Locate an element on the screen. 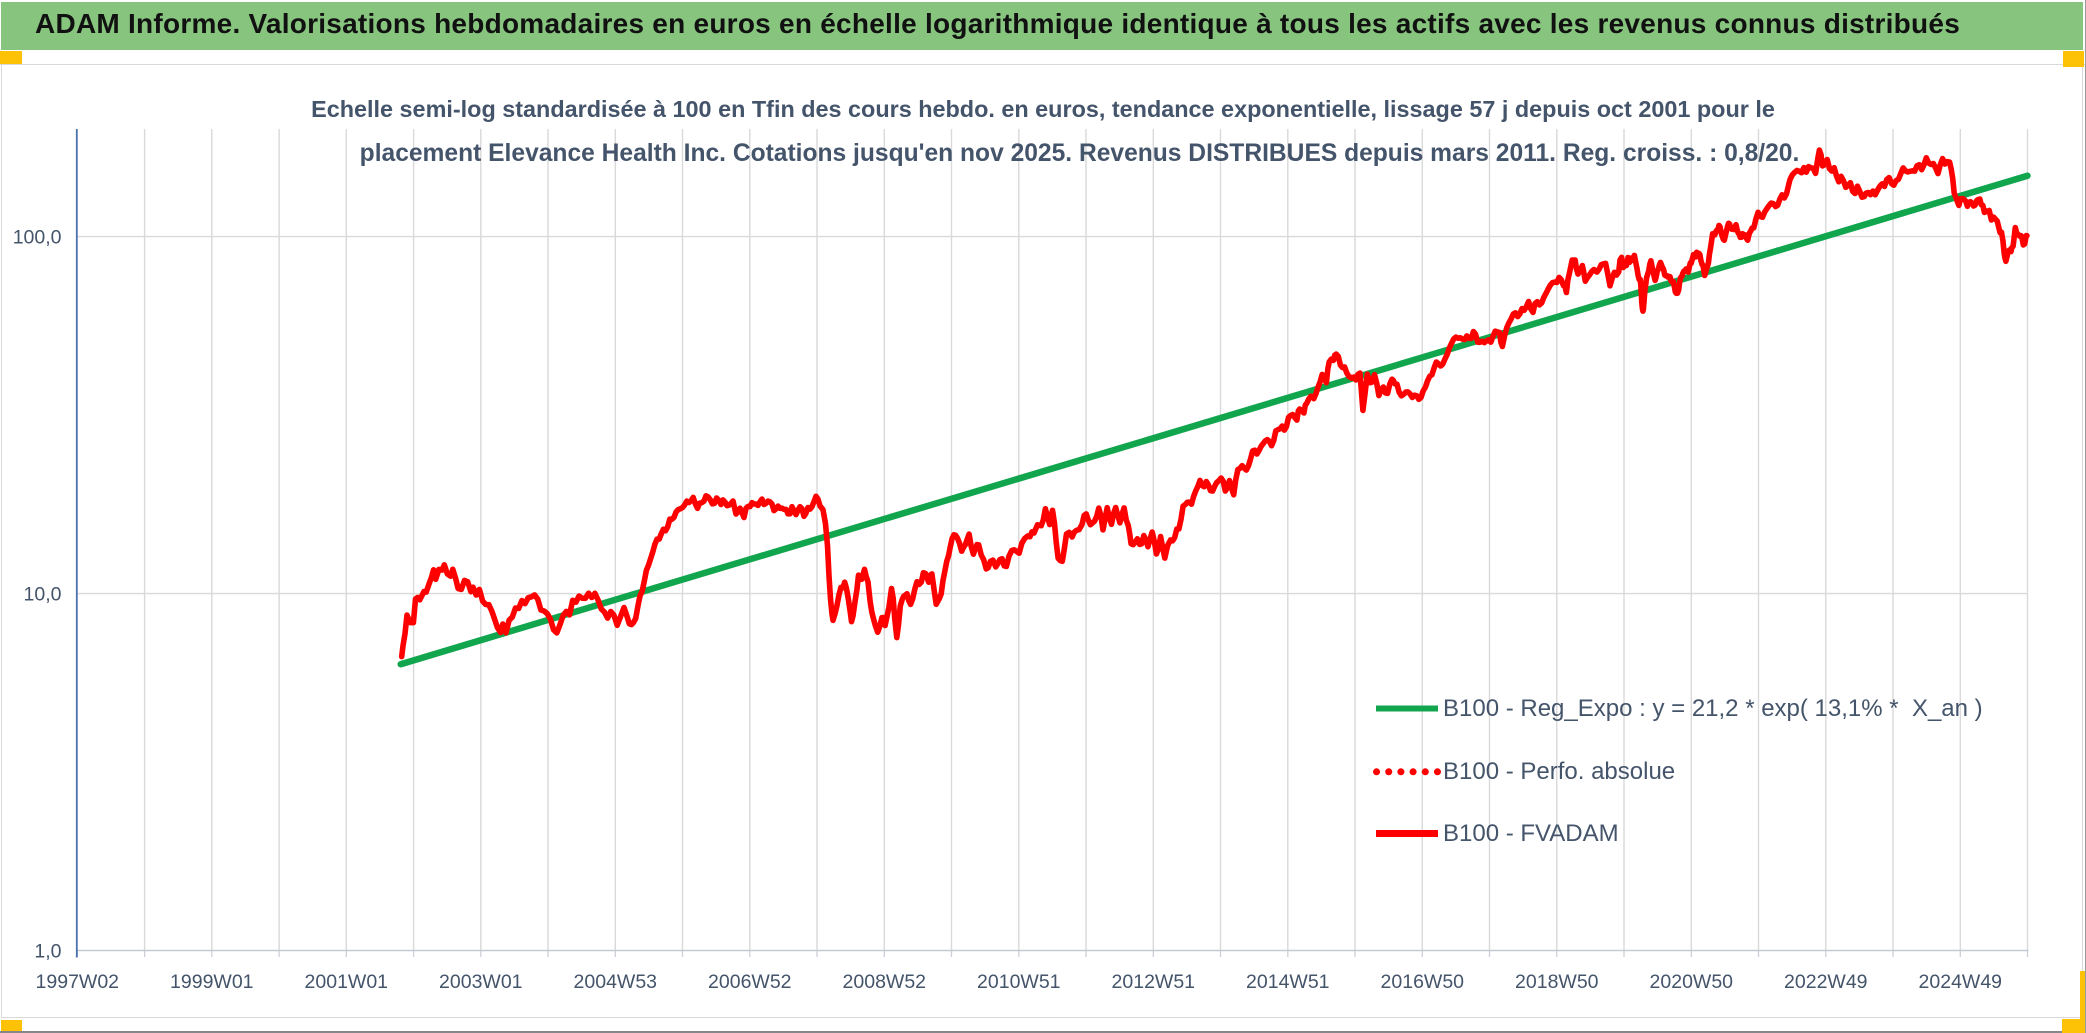 The image size is (2086, 1033). svg-text: 1997W02 is located at coordinates (77, 982).